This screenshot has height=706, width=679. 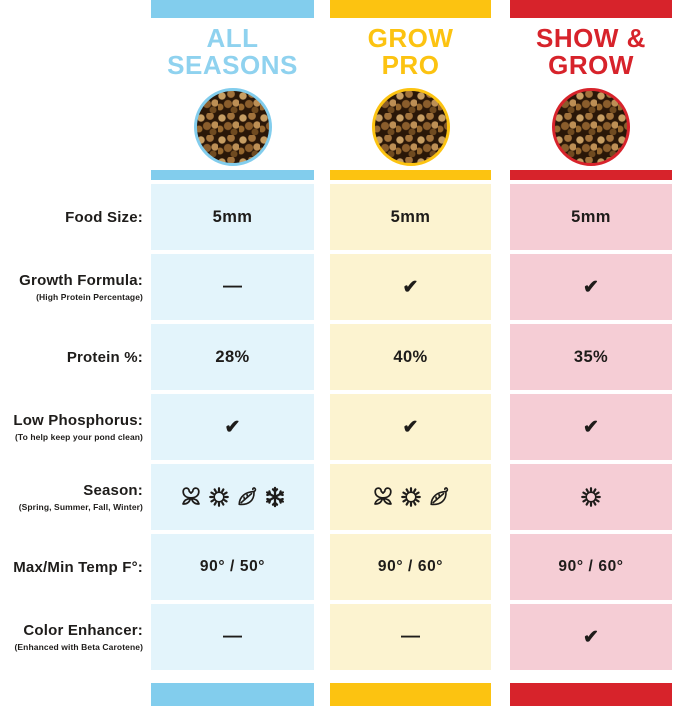 What do you see at coordinates (232, 357) in the screenshot?
I see `cell-protein: 28%` at bounding box center [232, 357].